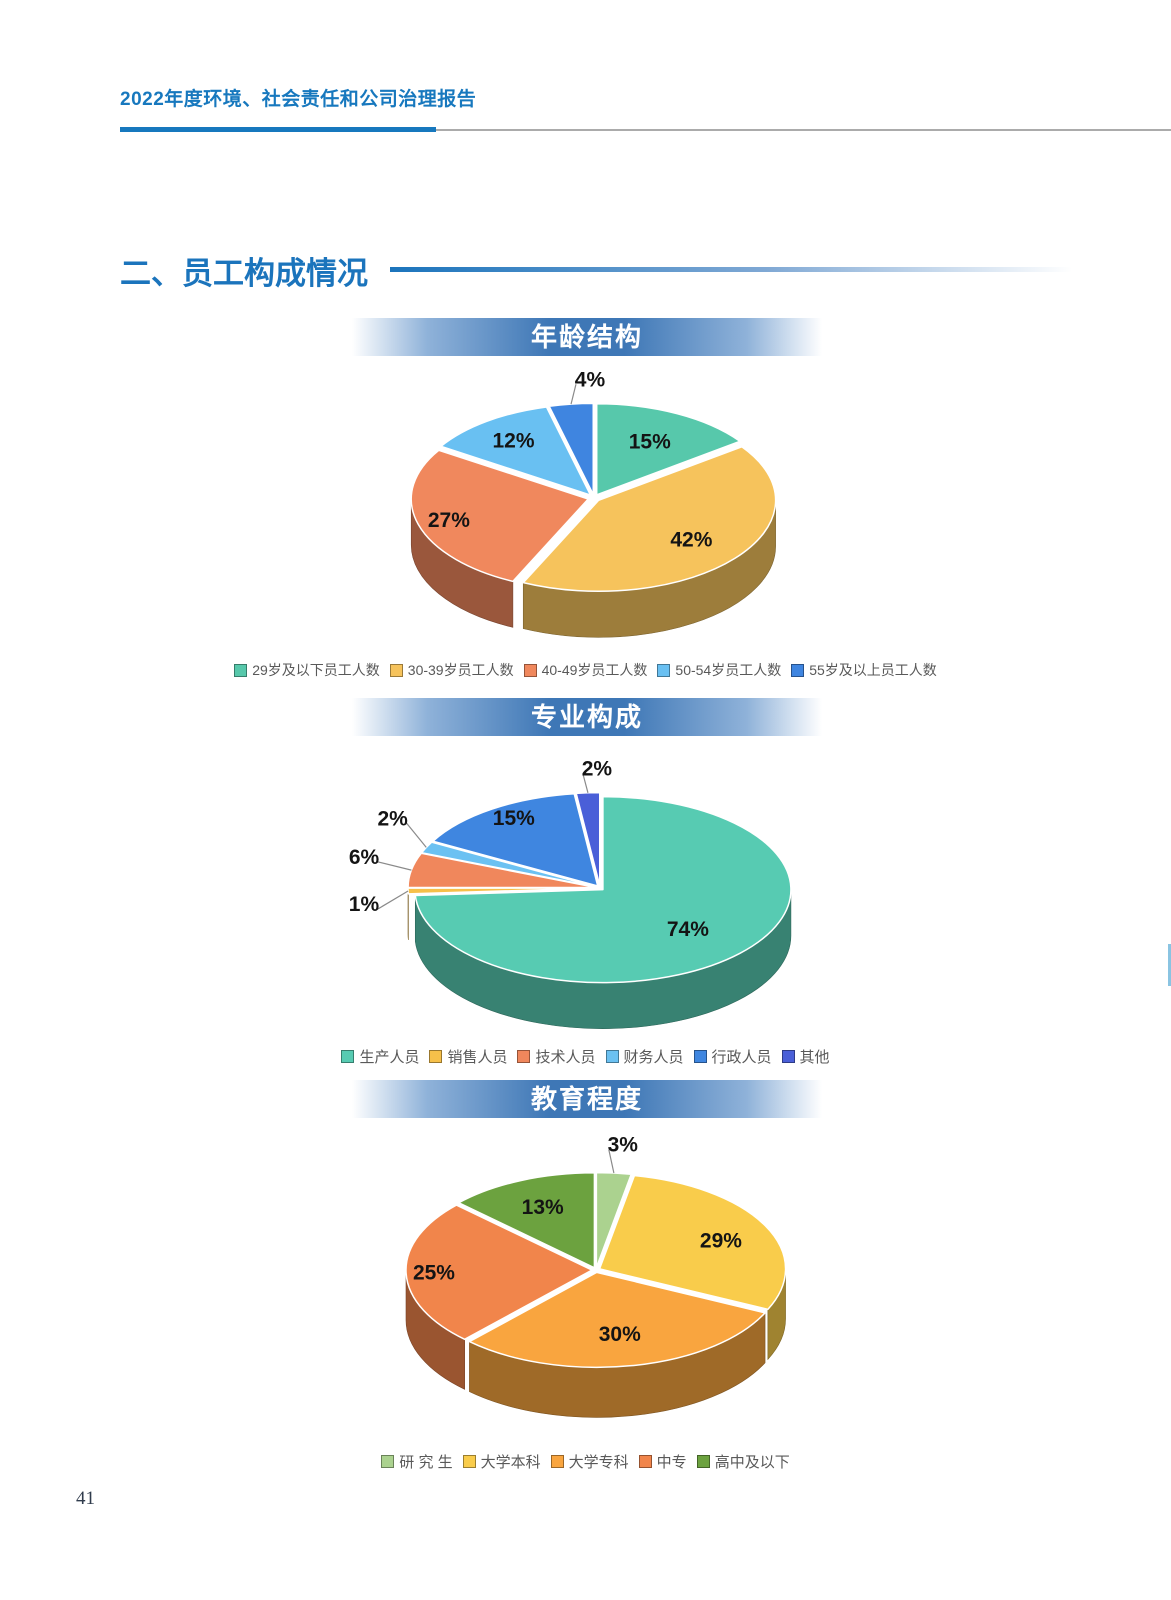 This screenshot has height=1600, width=1171. I want to click on legend-label: 其他, so click(814, 1057).